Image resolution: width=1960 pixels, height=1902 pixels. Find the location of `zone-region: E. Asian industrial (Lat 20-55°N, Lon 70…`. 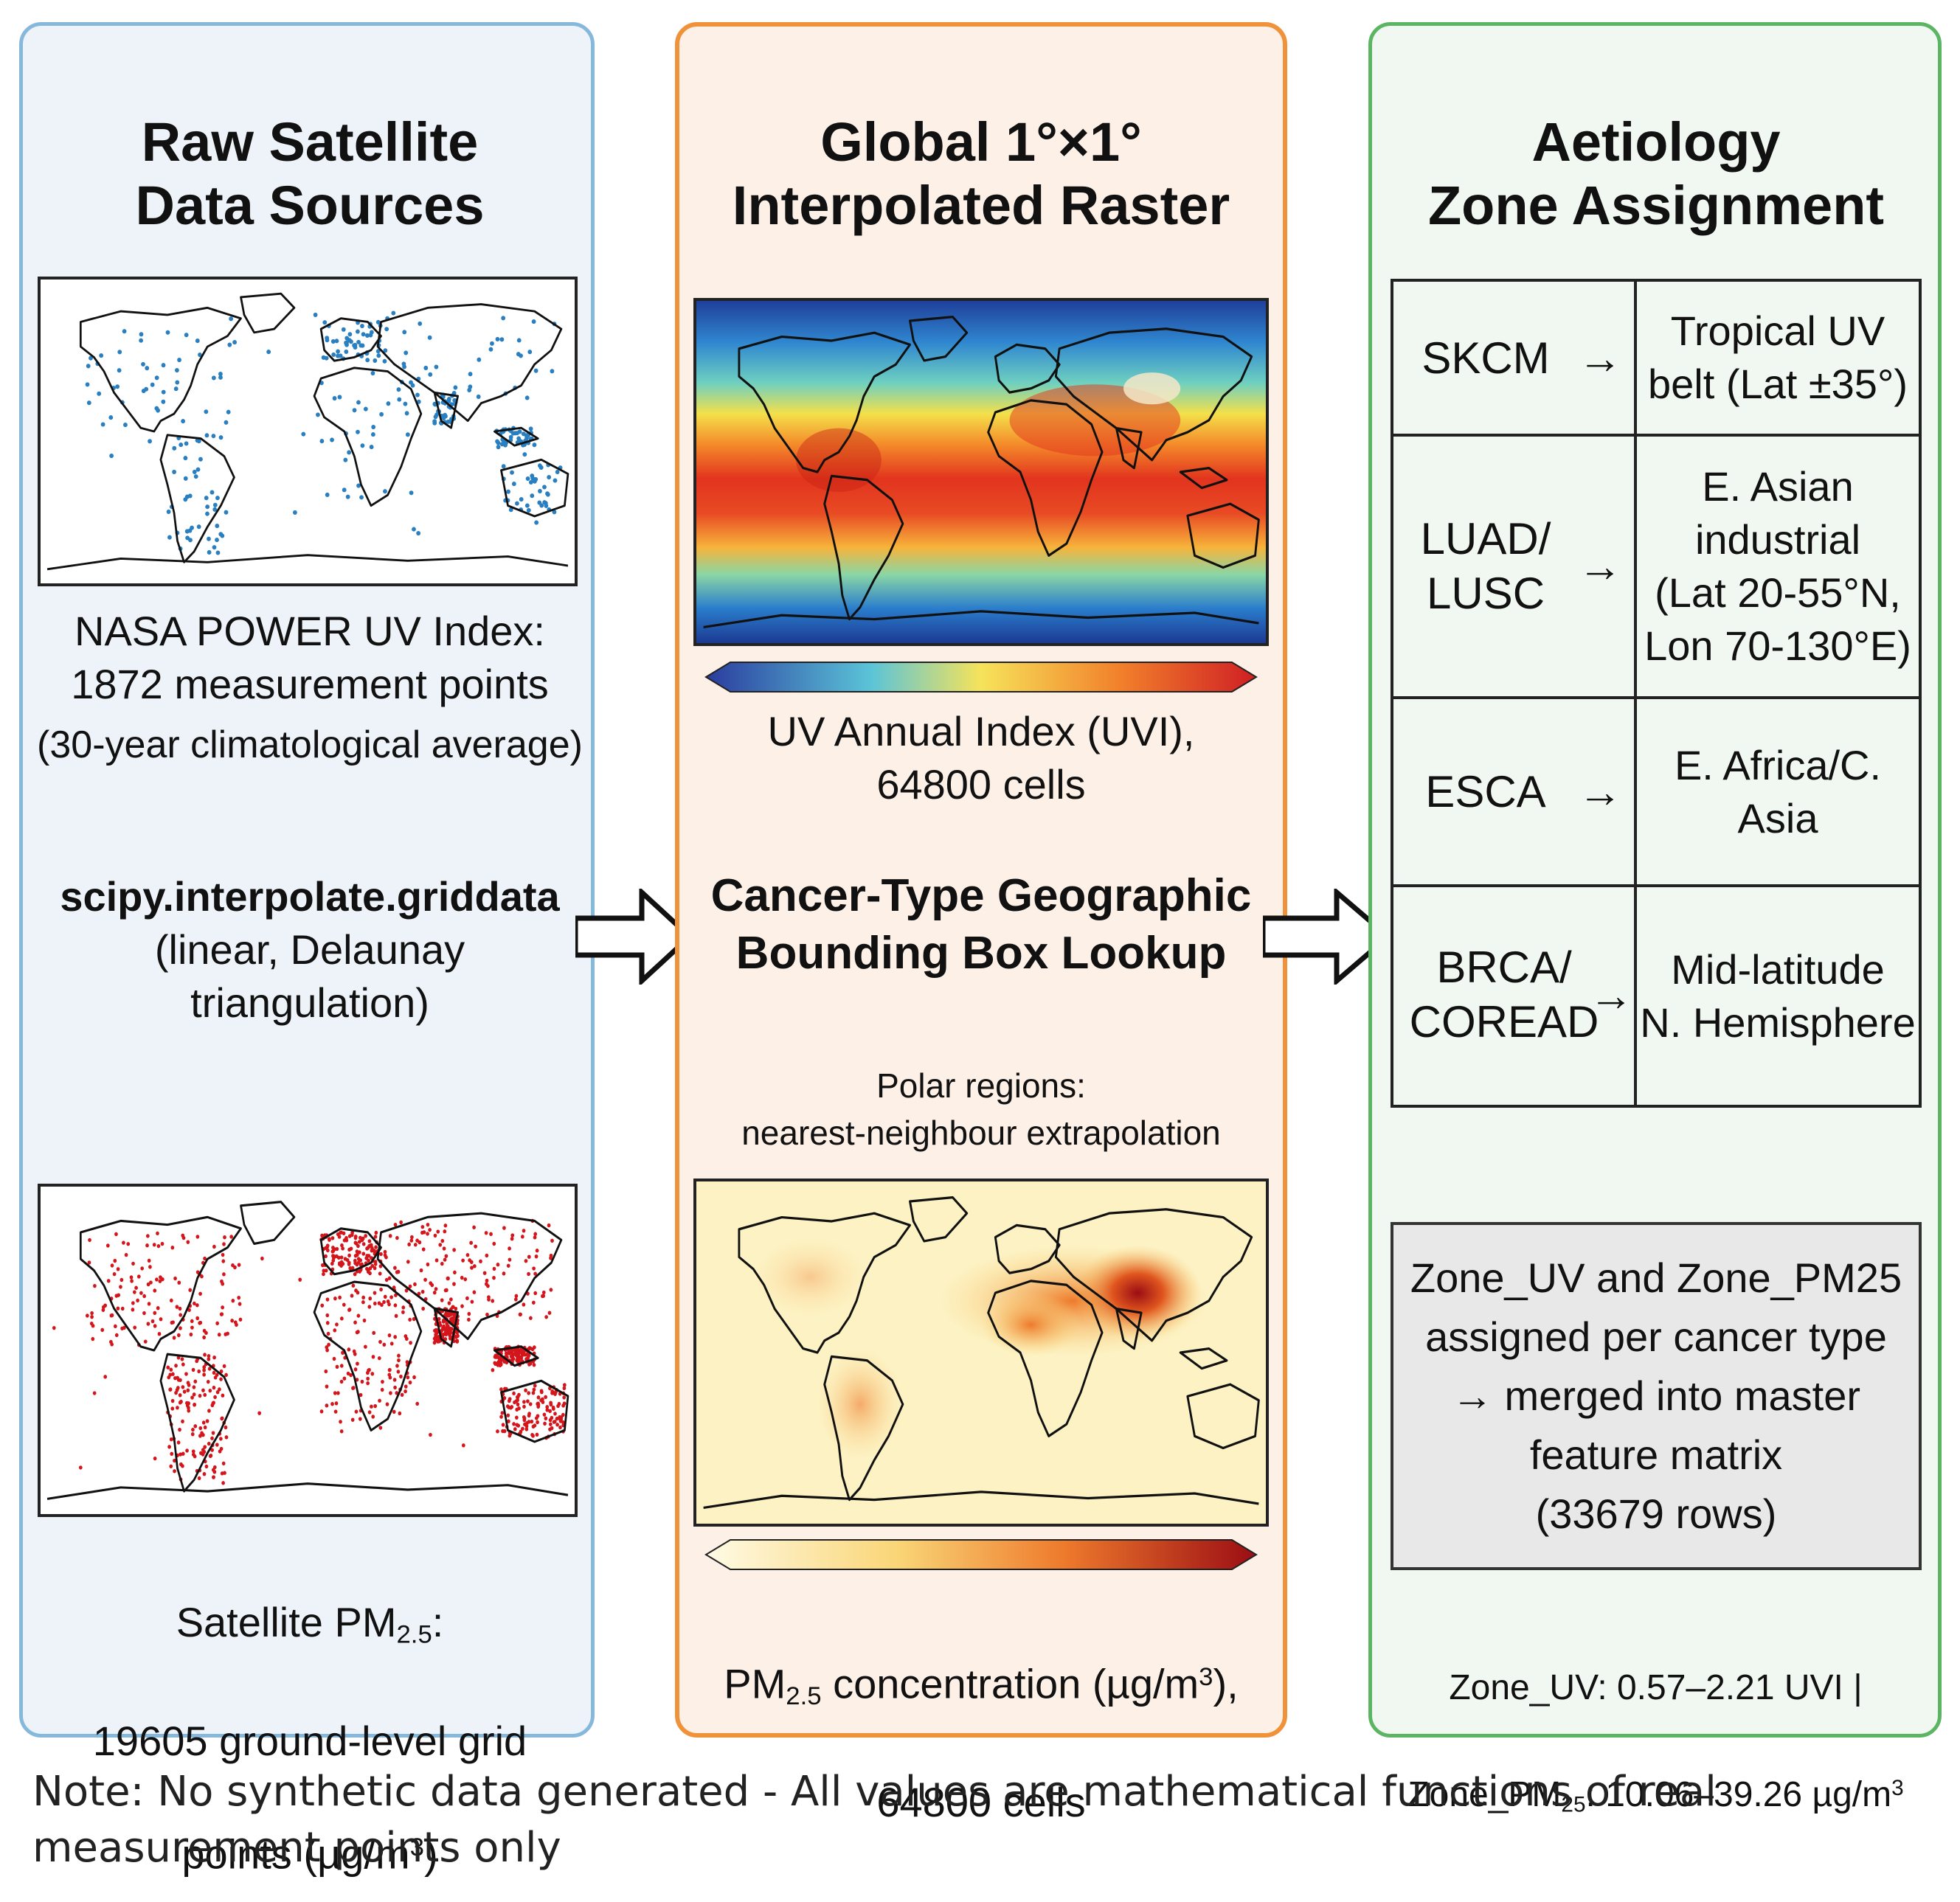

zone-region: E. Asian industrial (Lat 20-55°N, Lon 70… is located at coordinates (1777, 566).